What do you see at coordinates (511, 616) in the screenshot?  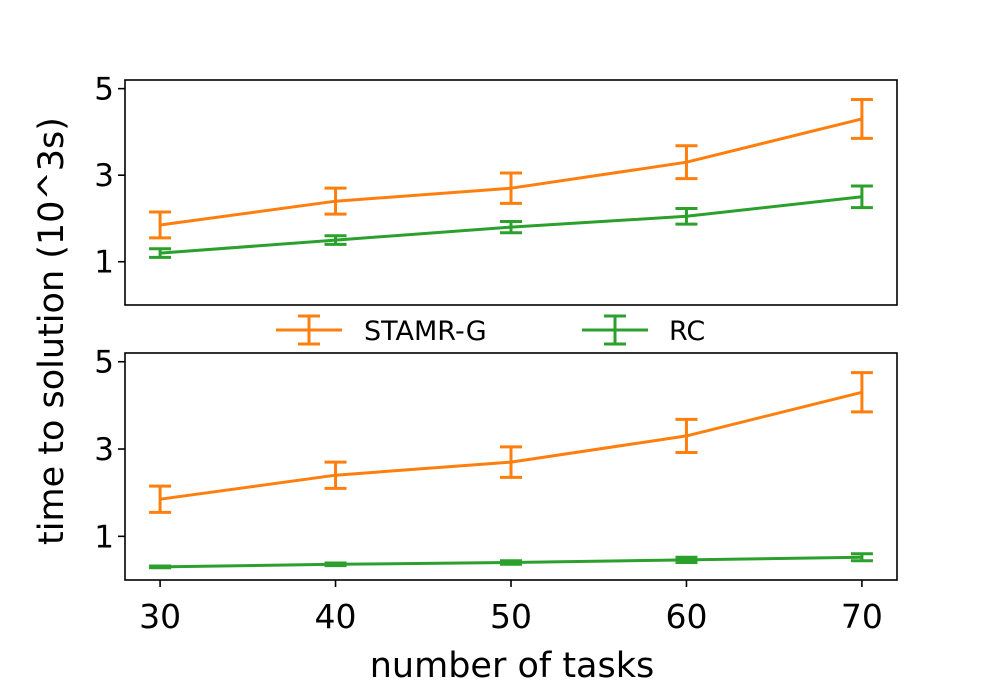 I see `x-tick-label: 50` at bounding box center [511, 616].